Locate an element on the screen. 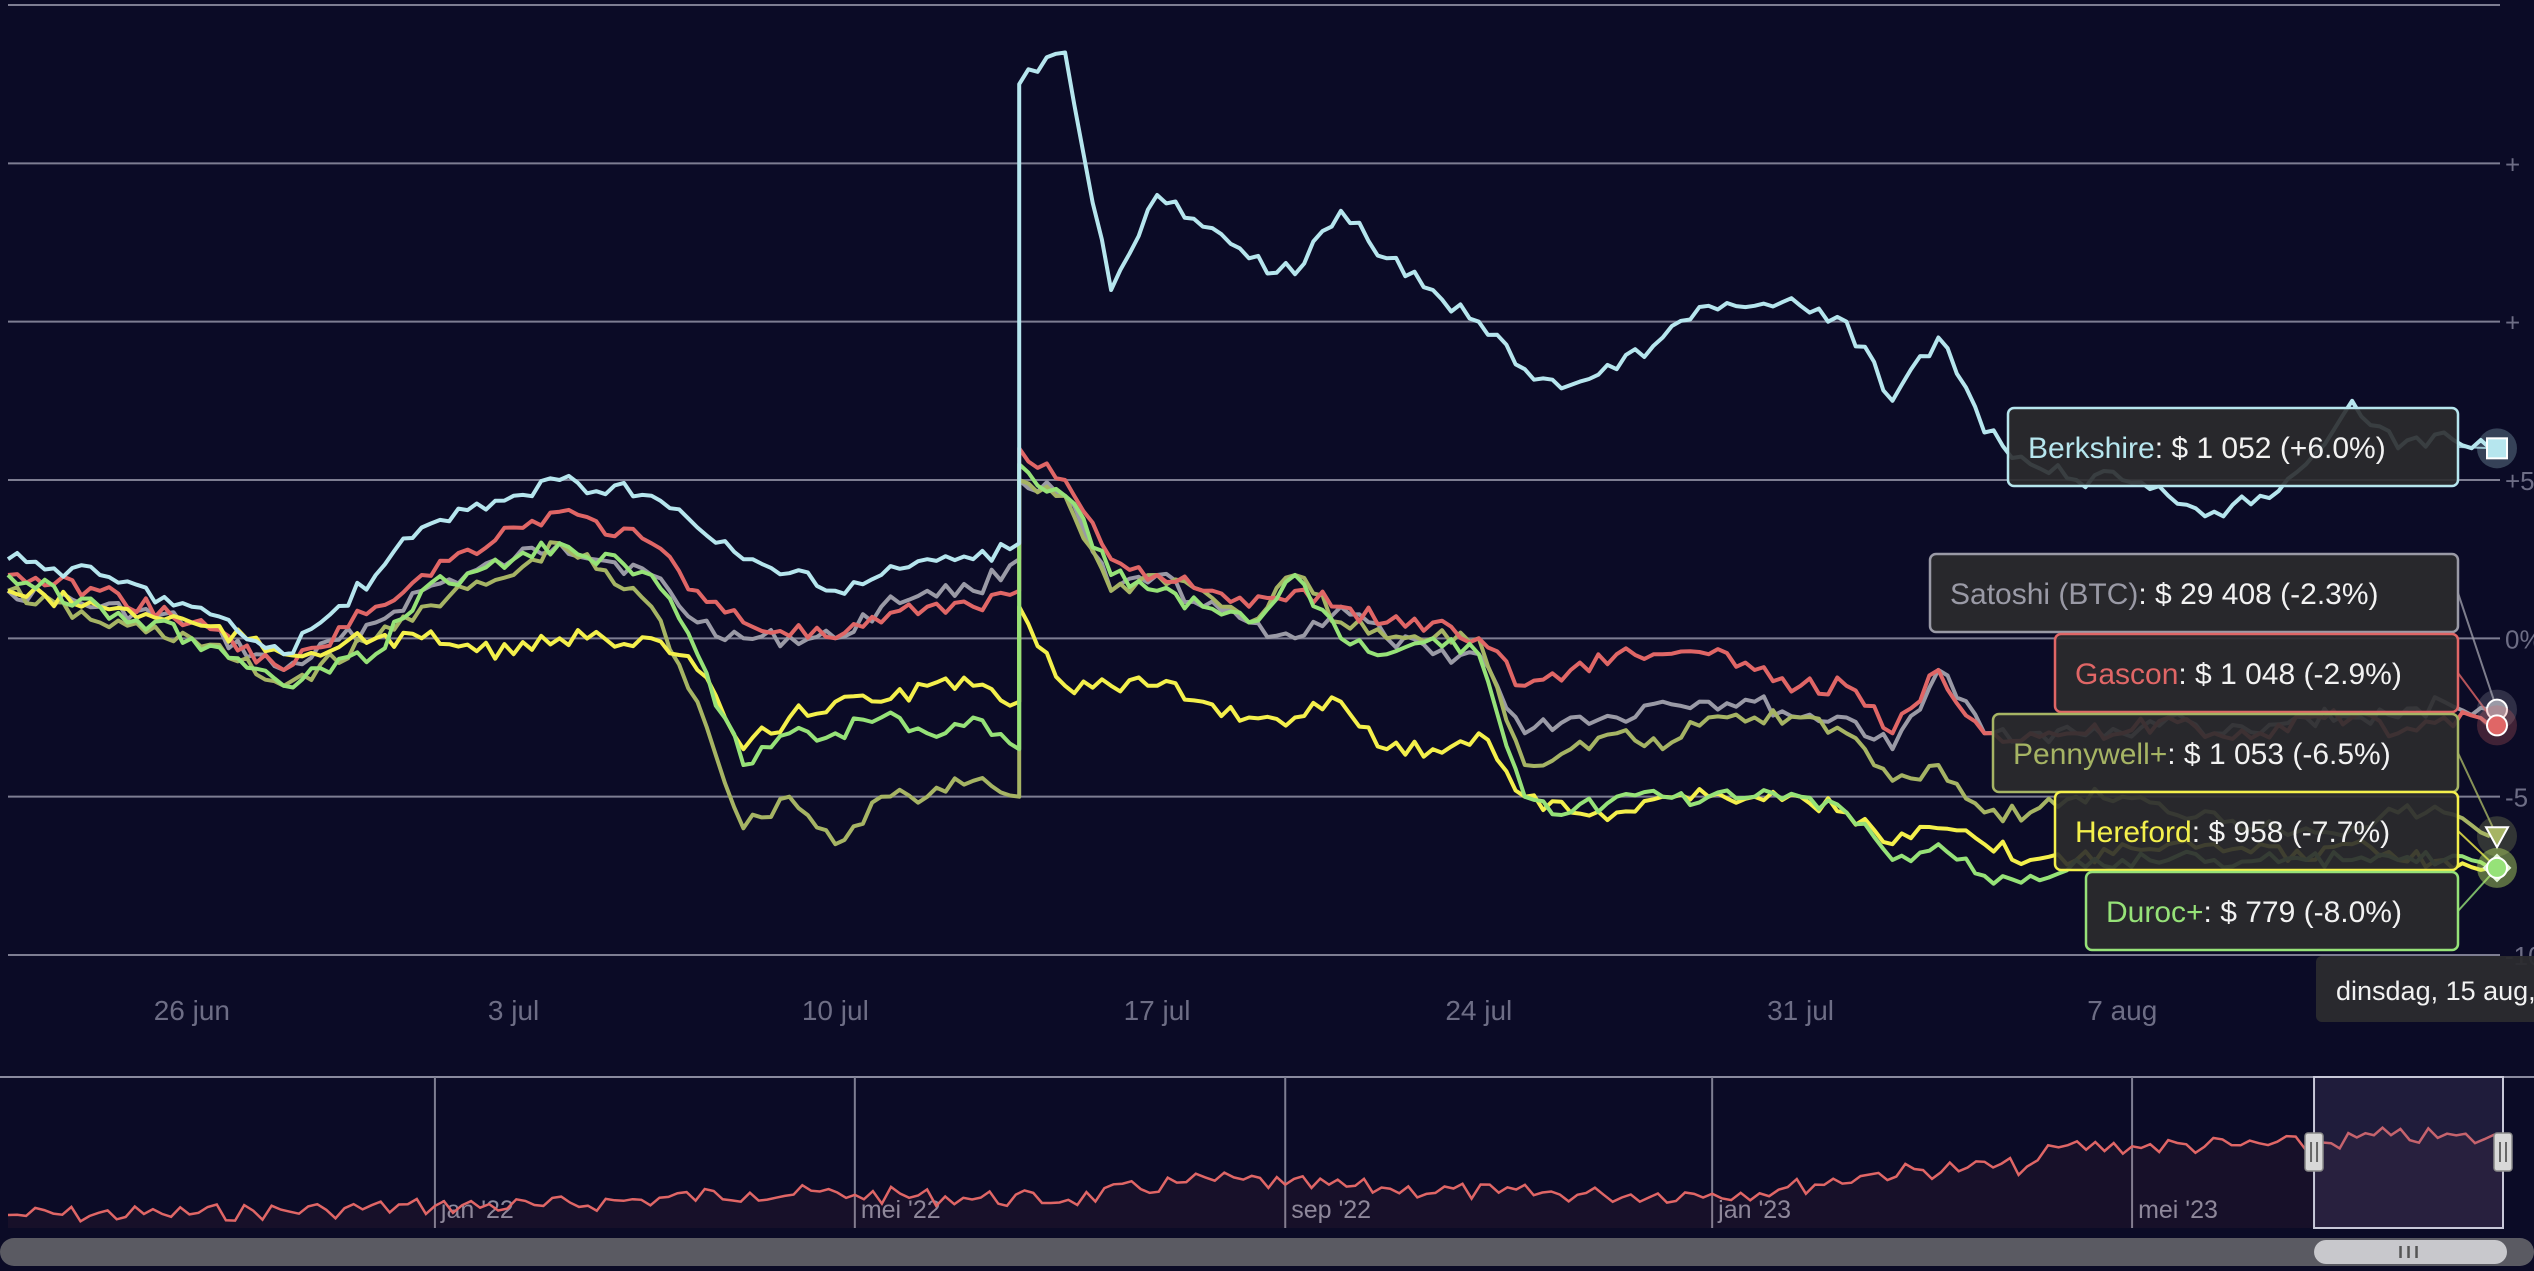 The width and height of the screenshot is (2534, 1271). x-axis-labels: 26 jun 3 jul 10 jul 17 jul 24 jul 31 jul 7 aug is located at coordinates (1156, 1010).